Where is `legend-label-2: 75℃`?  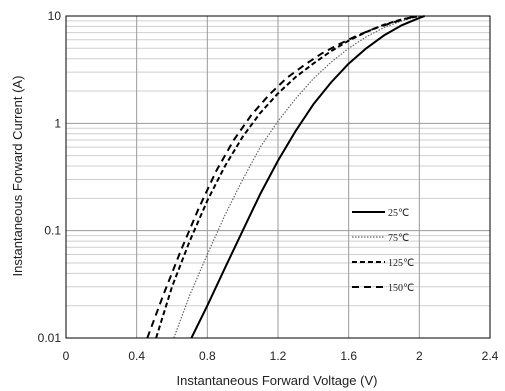
legend-label-2: 75℃ is located at coordinates (398, 238).